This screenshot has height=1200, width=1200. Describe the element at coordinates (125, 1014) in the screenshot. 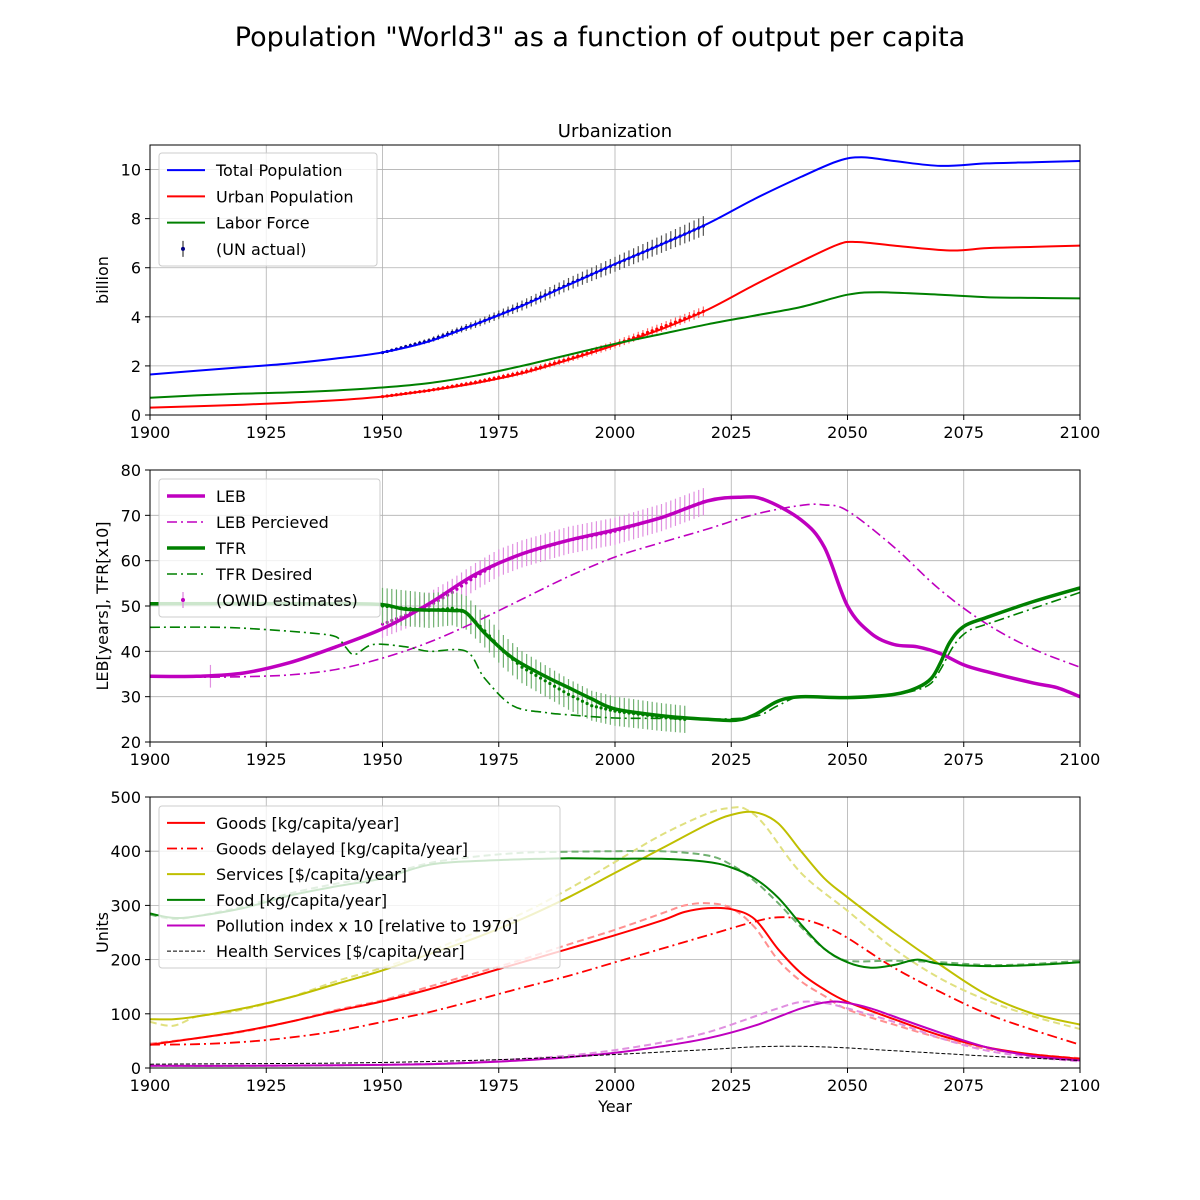

I see `y-tick-label: 100` at that location.